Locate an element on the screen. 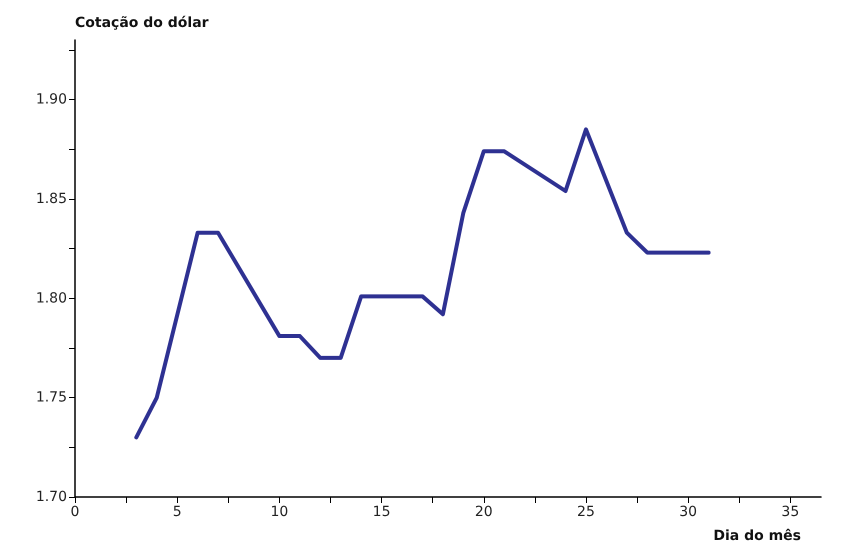 The image size is (841, 559). x-tick-label: 35 is located at coordinates (790, 512).